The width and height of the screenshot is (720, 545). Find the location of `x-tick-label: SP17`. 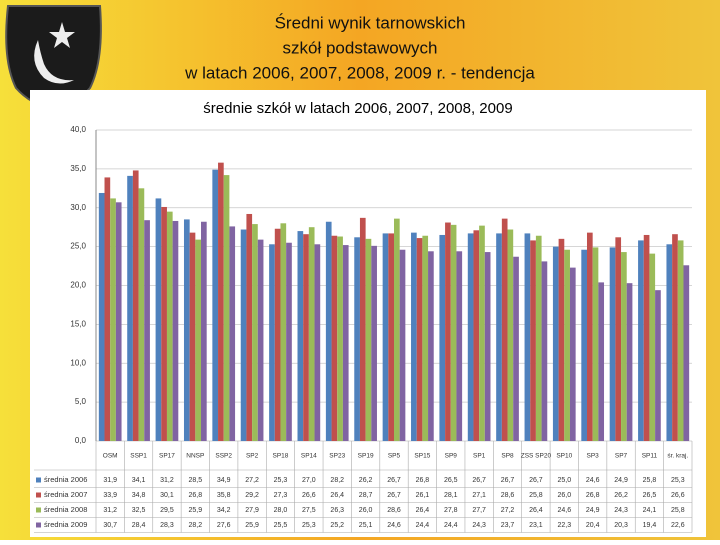

x-tick-label: SP17 is located at coordinates (167, 456).